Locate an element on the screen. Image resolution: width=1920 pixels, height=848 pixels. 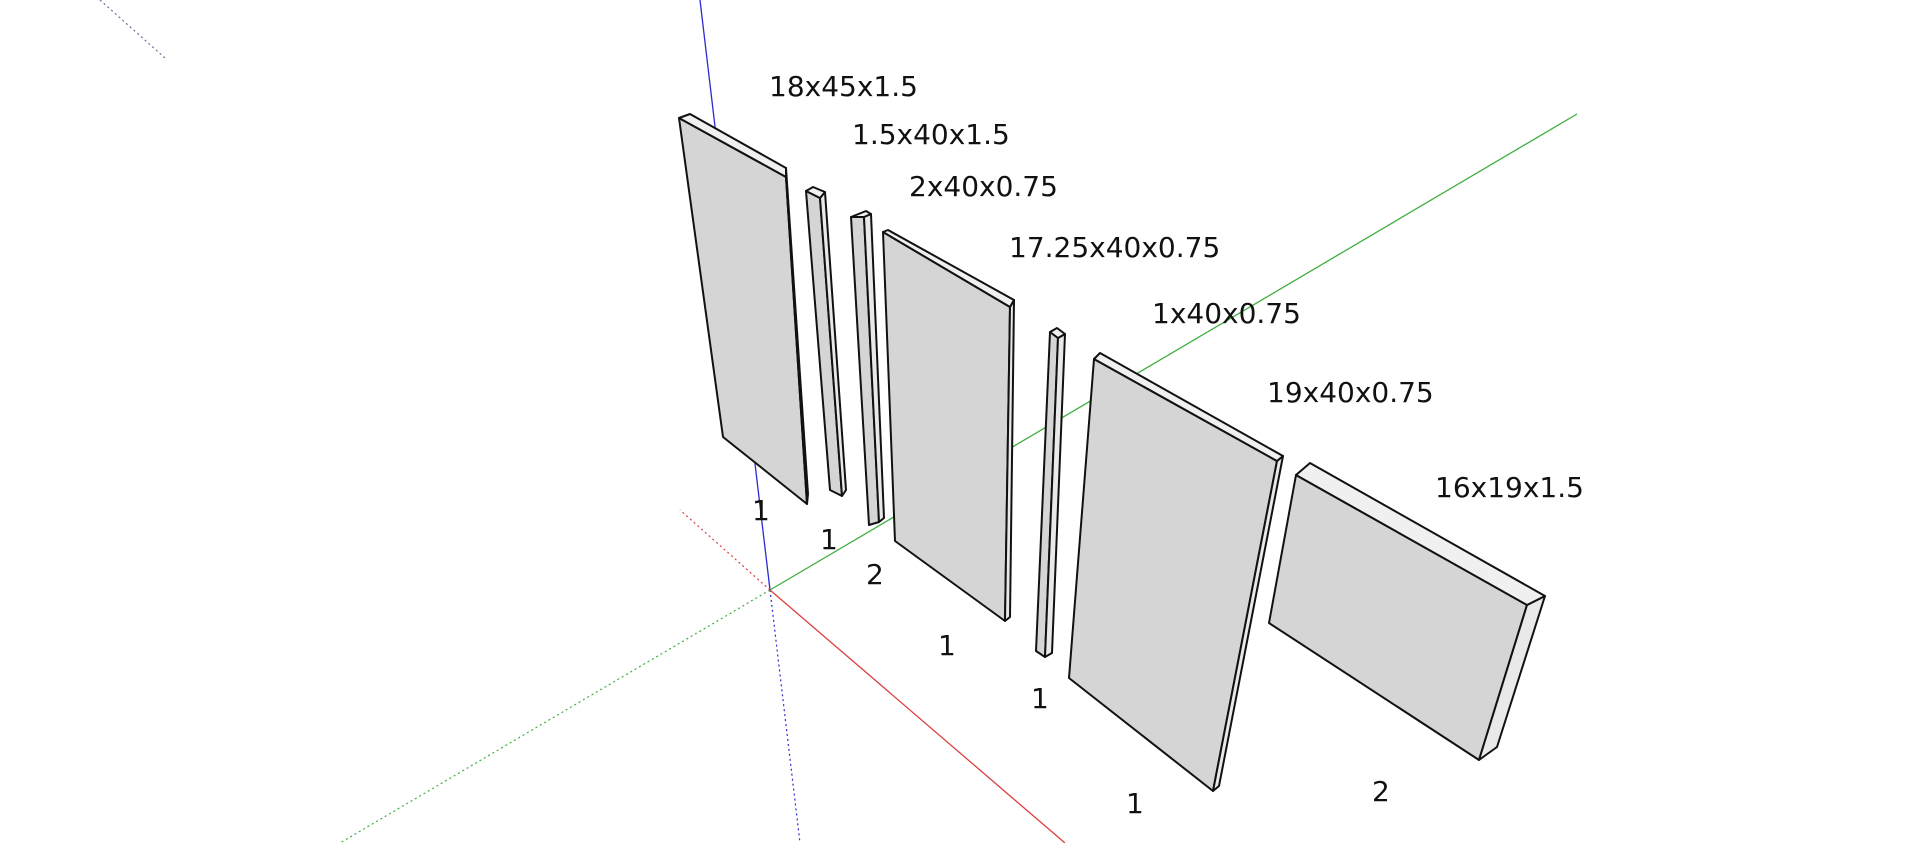
stile-1.5x40 is located at coordinates (826, 341).